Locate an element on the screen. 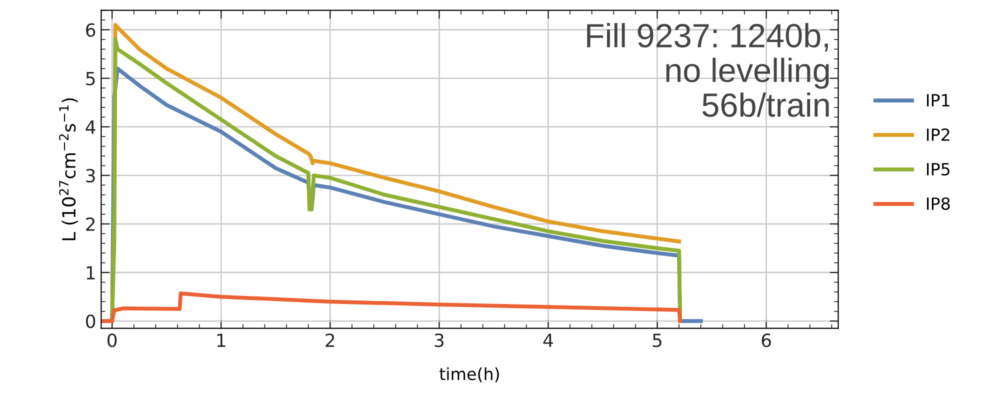 The height and width of the screenshot is (413, 992). y-tick-label: 5 is located at coordinates (90, 79).